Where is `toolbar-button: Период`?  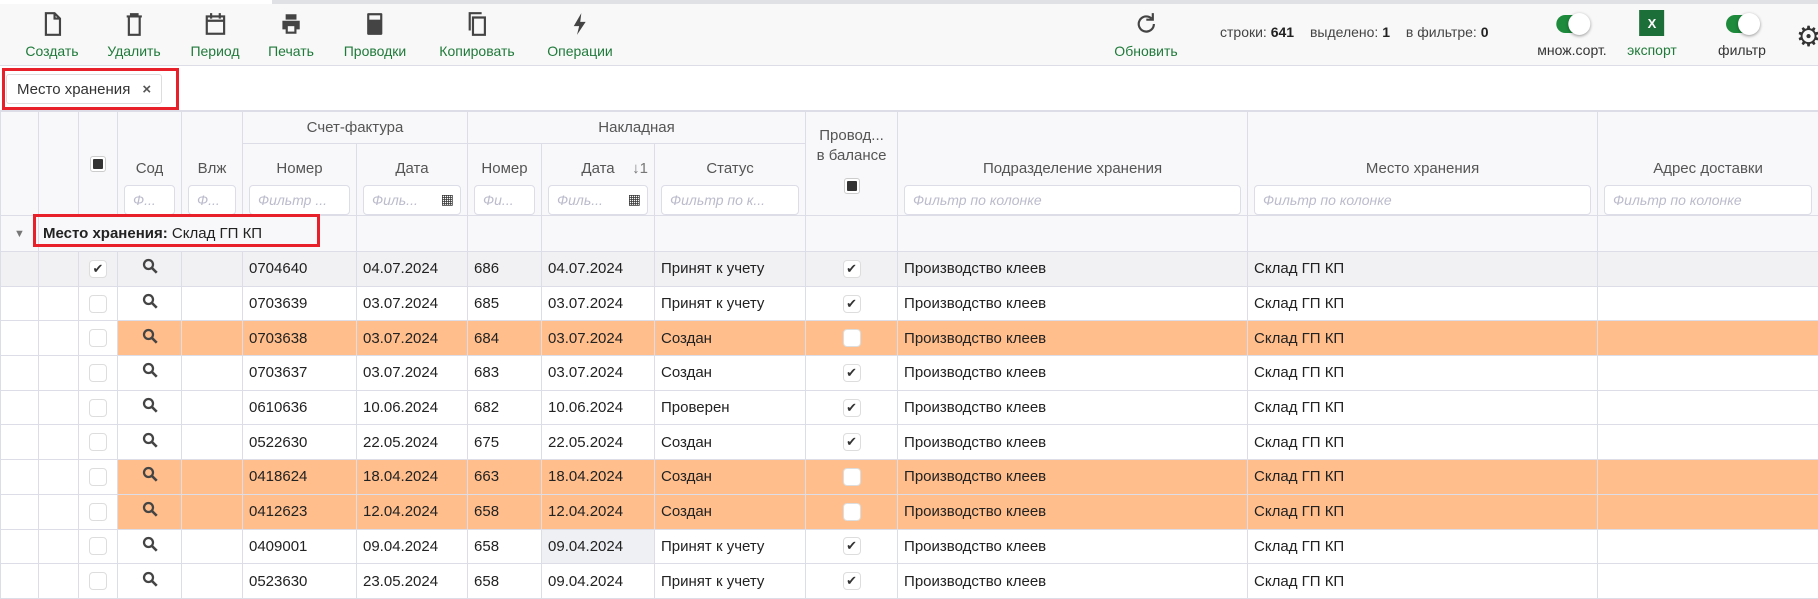
toolbar-button: Период is located at coordinates (214, 34).